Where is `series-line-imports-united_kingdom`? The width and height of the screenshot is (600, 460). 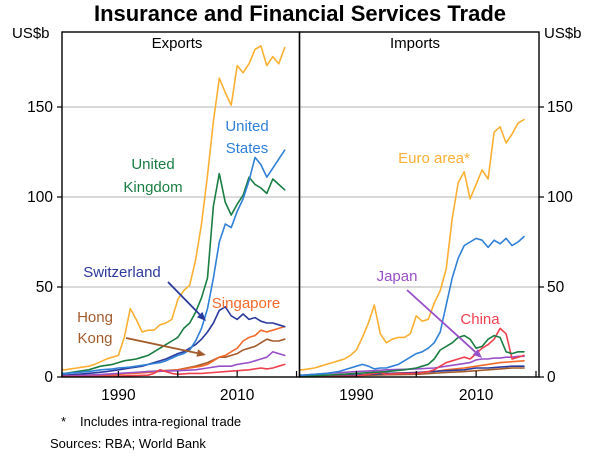 series-line-imports-united_kingdom is located at coordinates (411, 355).